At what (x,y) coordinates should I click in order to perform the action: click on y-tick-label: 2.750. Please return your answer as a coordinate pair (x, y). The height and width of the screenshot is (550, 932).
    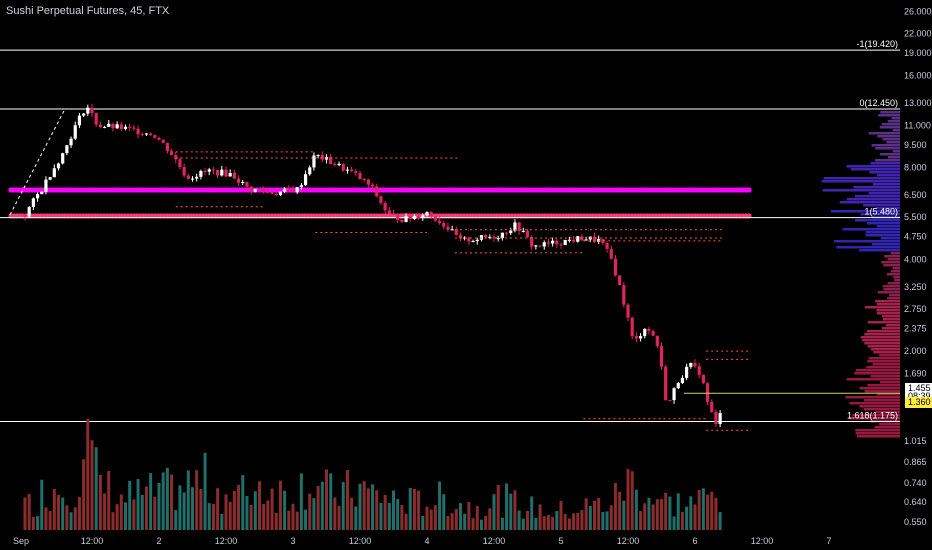
    Looking at the image, I should click on (915, 309).